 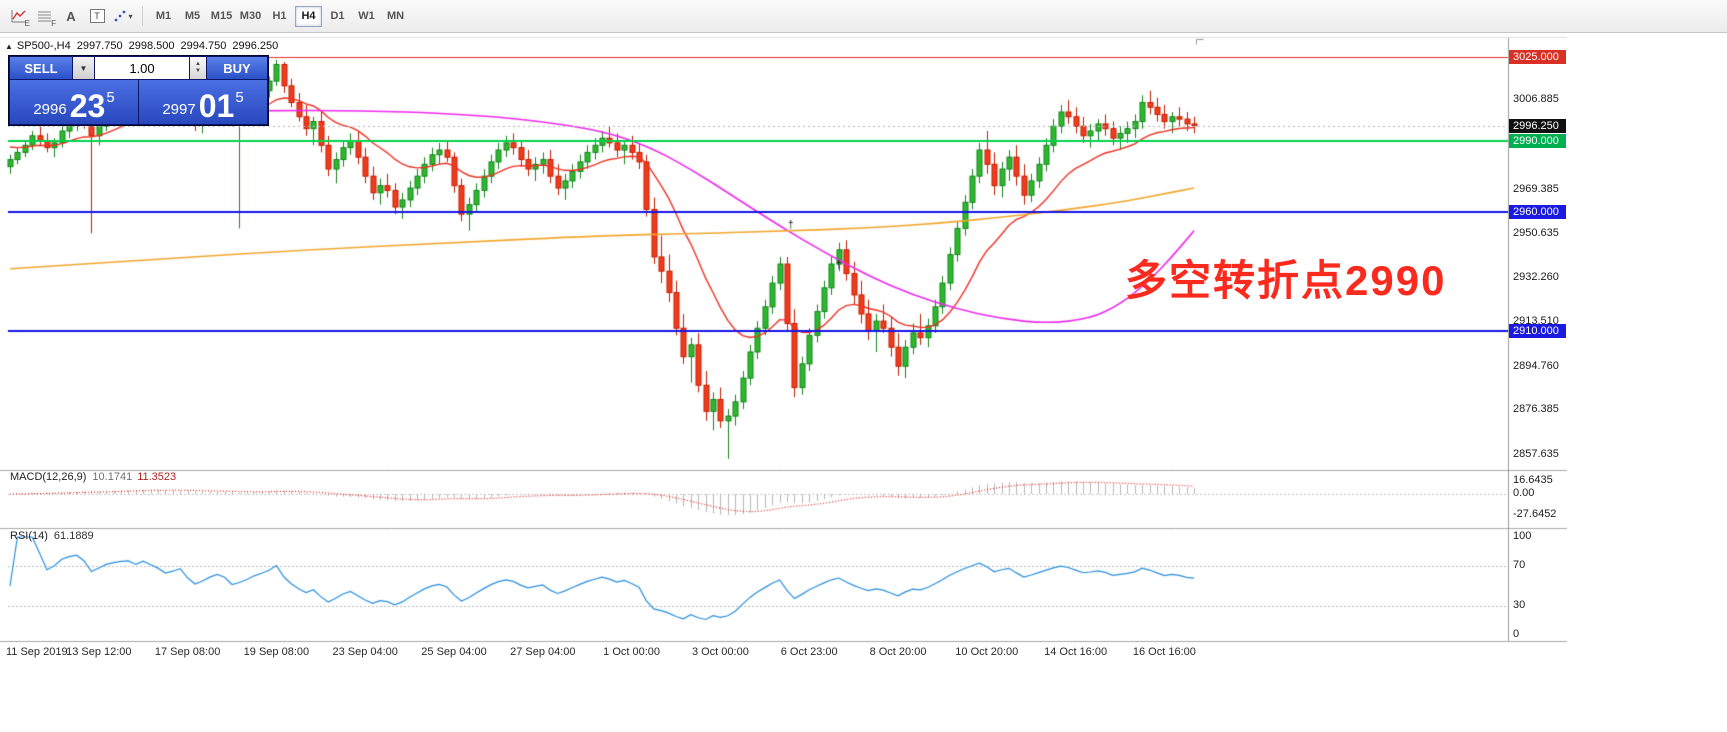 I want to click on volume-step-down-icon: ▼, so click(x=198, y=71).